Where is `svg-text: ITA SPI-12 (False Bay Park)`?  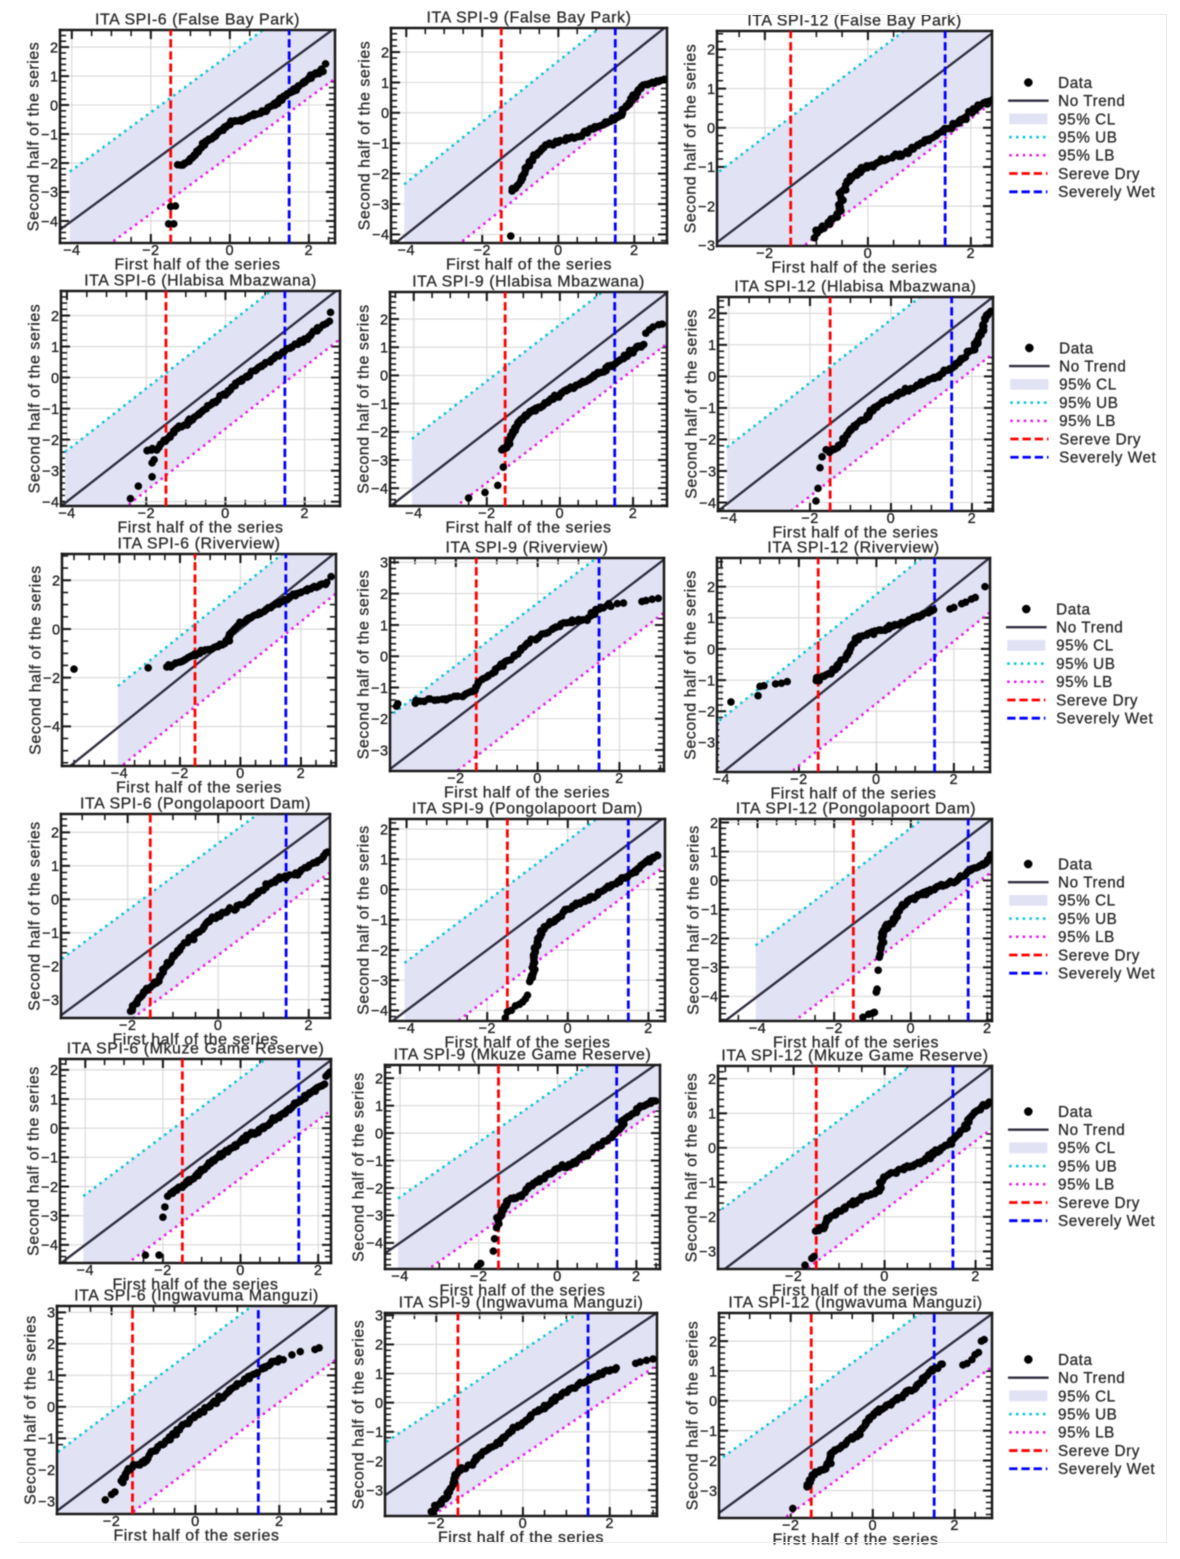
svg-text: ITA SPI-12 (False Bay Park) is located at coordinates (854, 20).